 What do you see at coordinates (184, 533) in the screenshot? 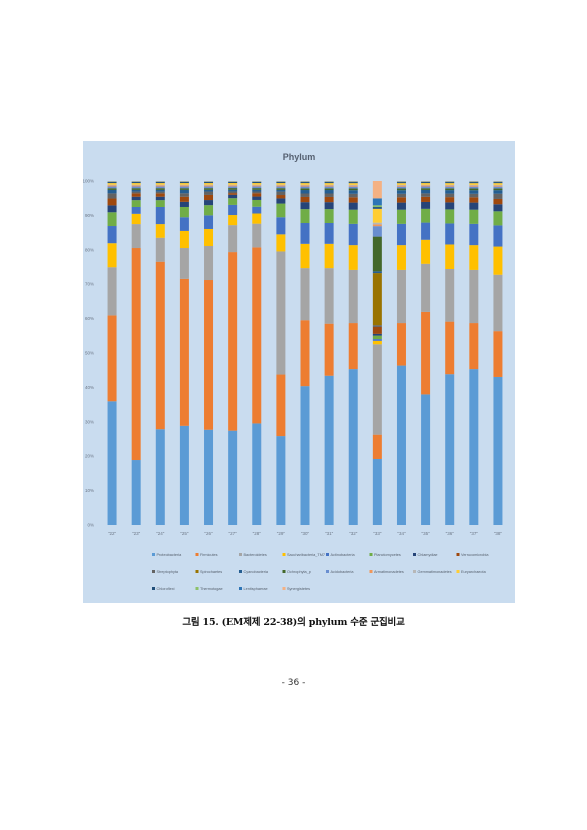
I see `x-tick-label: "25"` at bounding box center [184, 533].